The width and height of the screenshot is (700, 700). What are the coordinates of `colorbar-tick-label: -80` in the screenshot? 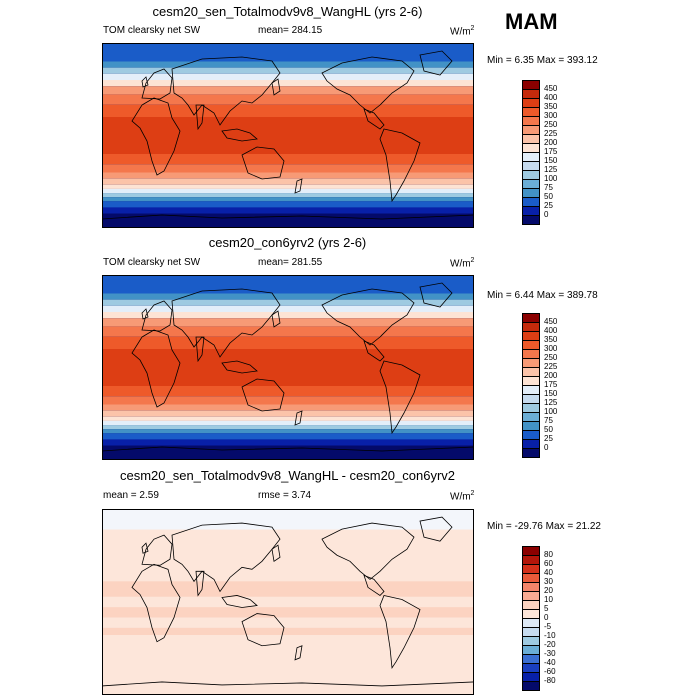 It's located at (550, 680).